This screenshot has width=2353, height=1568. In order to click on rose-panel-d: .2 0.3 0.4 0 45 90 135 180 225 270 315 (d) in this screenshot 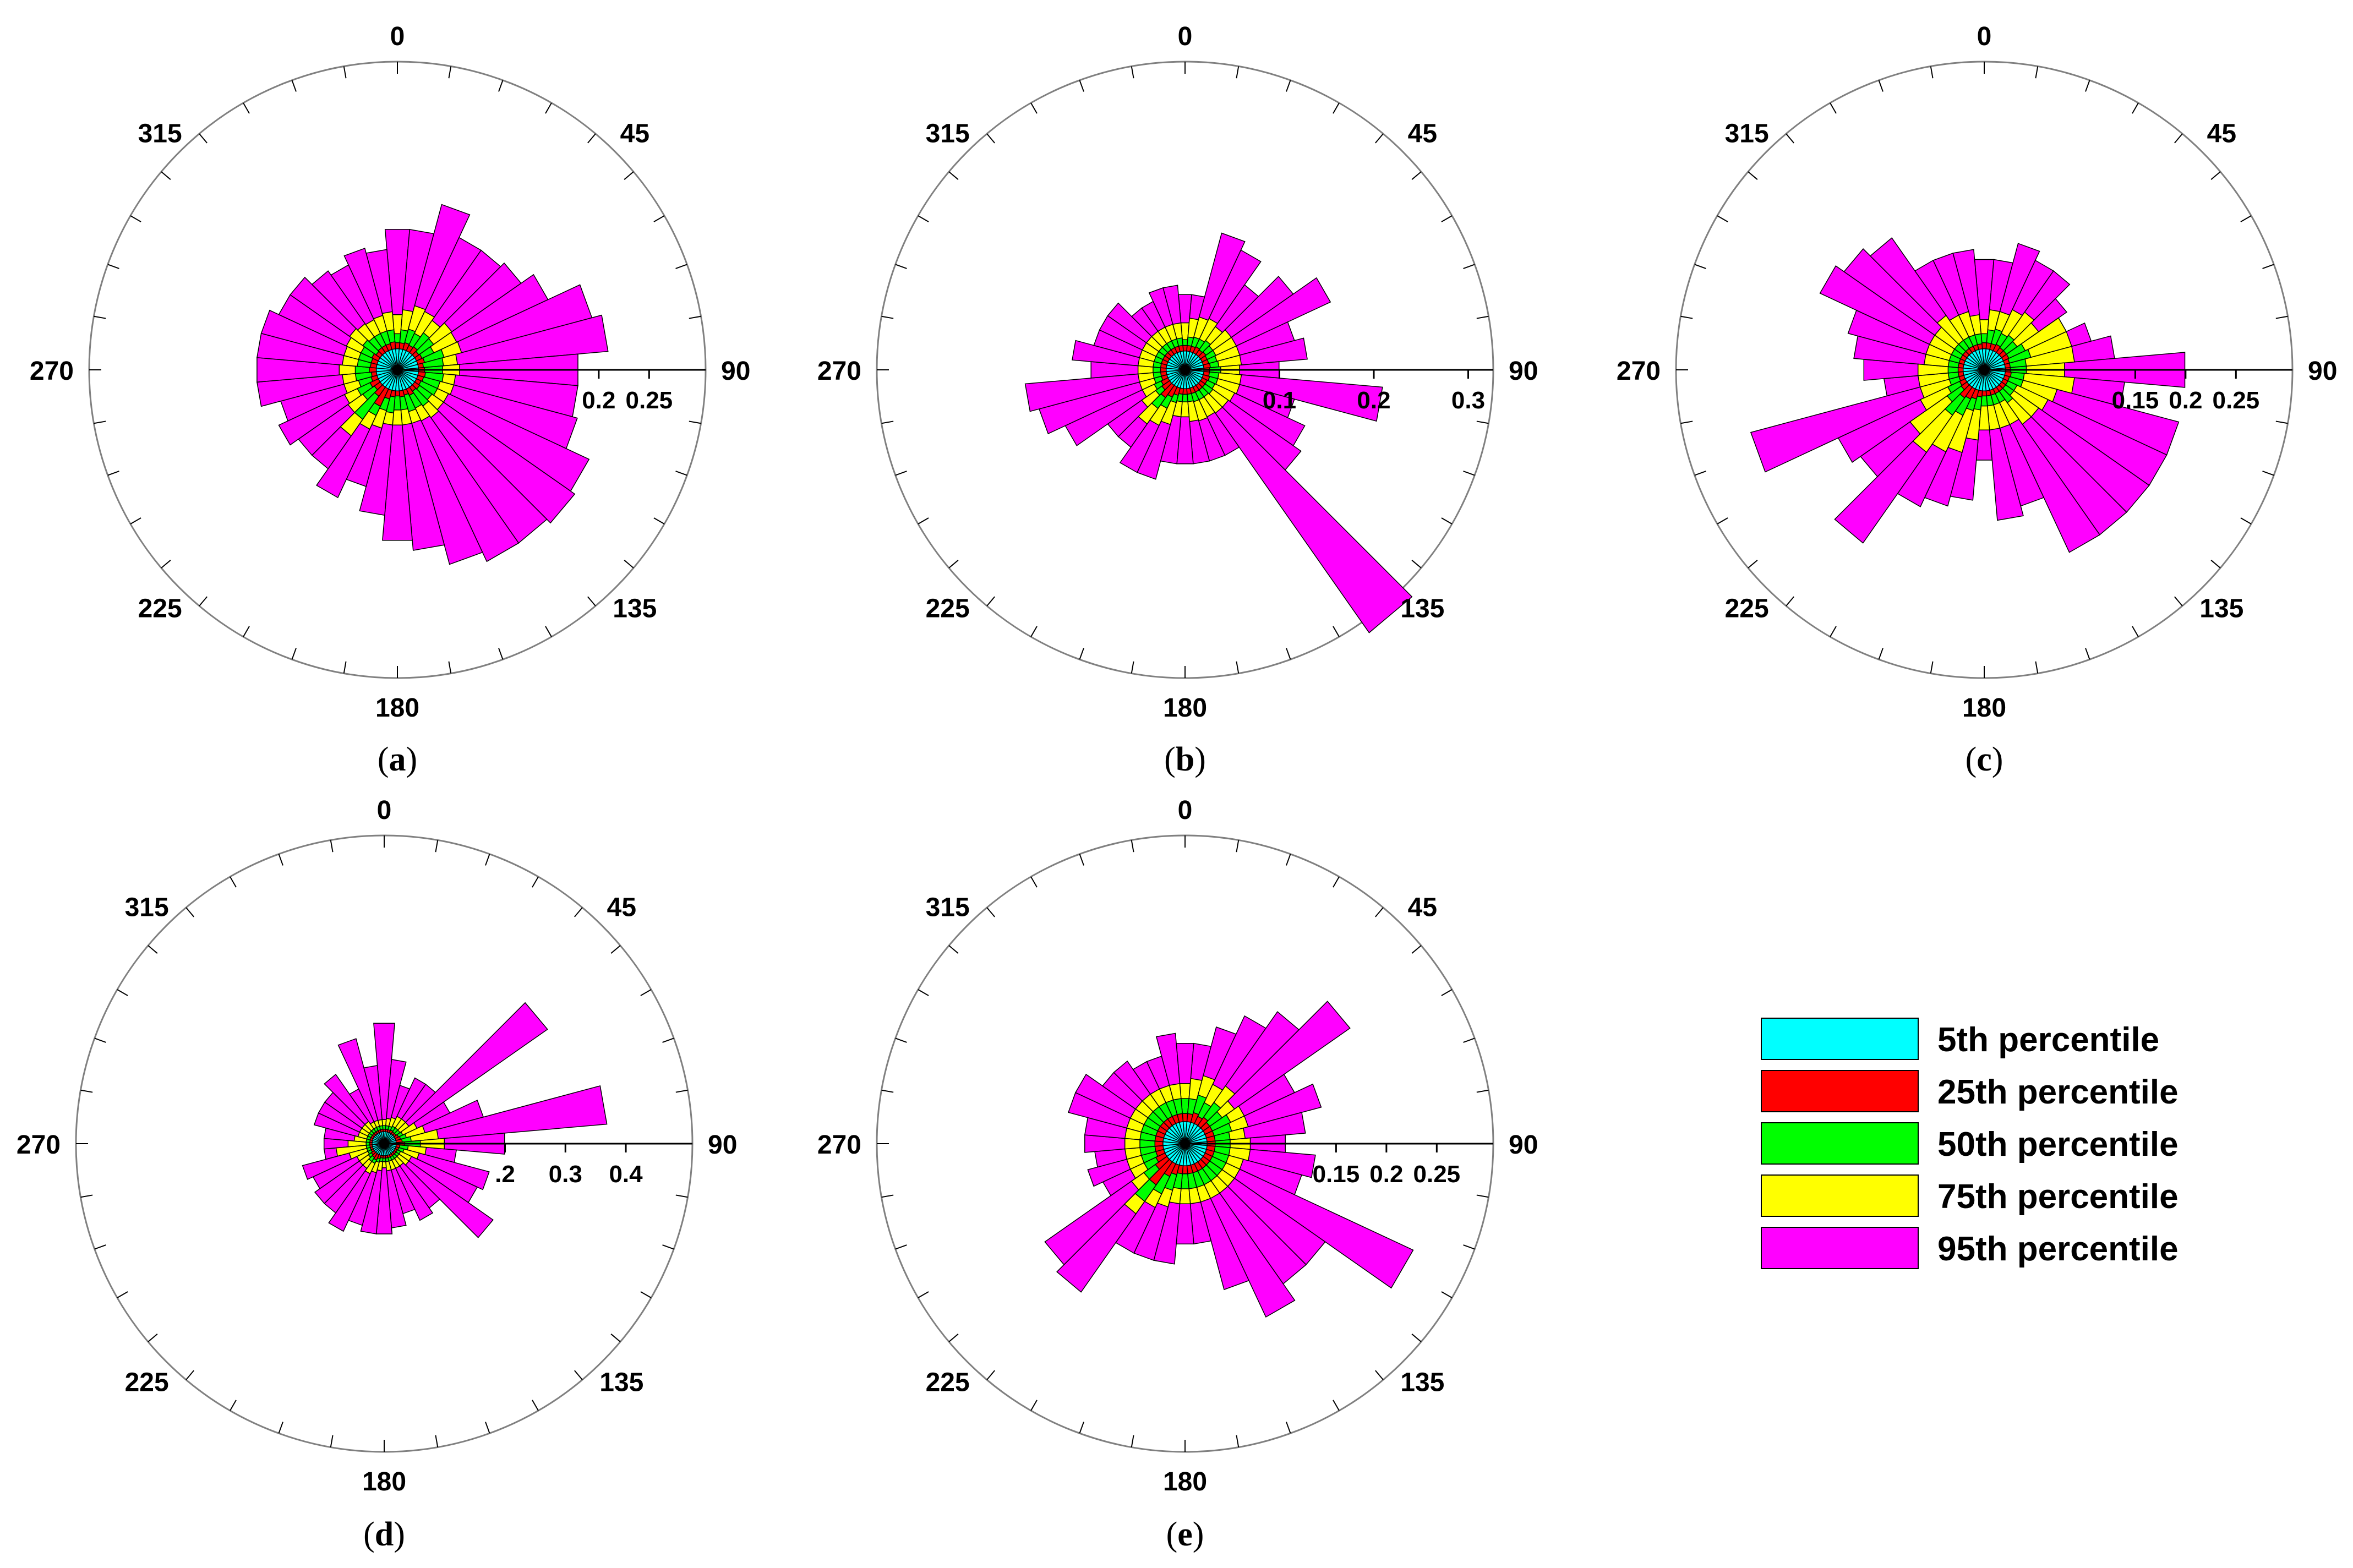, I will do `click(377, 1175)`.